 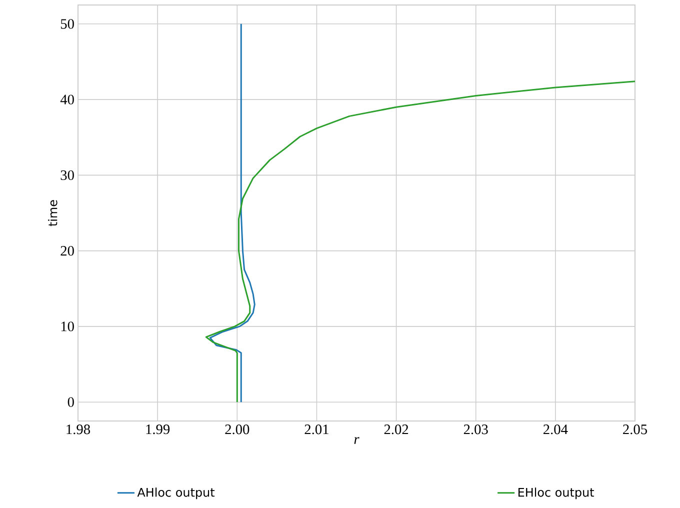 What do you see at coordinates (67, 99) in the screenshot?
I see `y-tick-label: 40` at bounding box center [67, 99].